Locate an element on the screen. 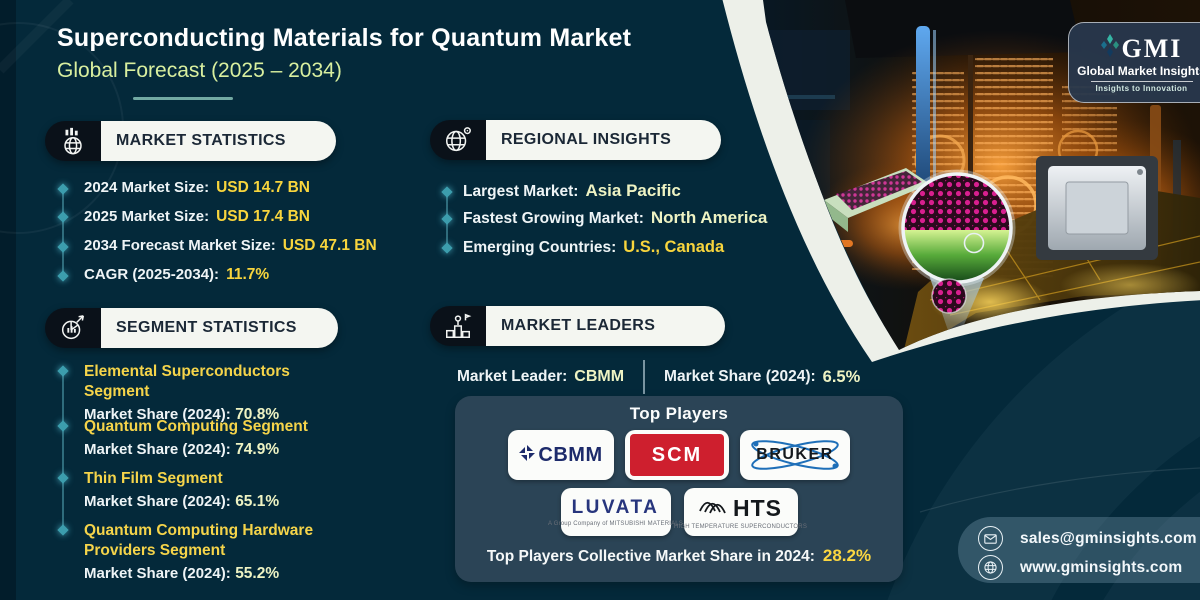 Image resolution: width=1200 pixels, height=600 pixels. stat-row: 2025 Market Size: USD 17.4 BN is located at coordinates (197, 217).